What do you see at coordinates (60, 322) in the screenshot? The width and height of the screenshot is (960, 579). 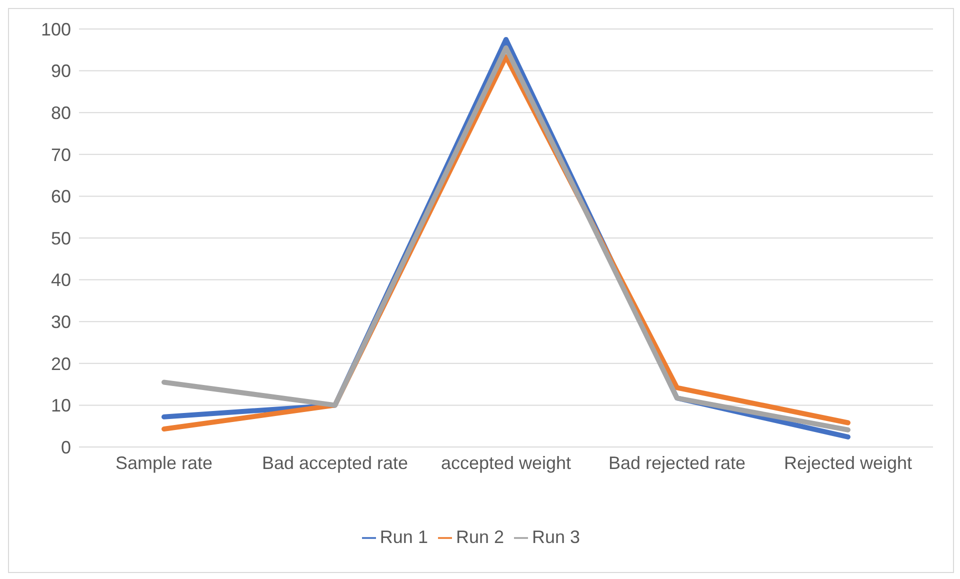 I see `y-tick-label: 30` at bounding box center [60, 322].